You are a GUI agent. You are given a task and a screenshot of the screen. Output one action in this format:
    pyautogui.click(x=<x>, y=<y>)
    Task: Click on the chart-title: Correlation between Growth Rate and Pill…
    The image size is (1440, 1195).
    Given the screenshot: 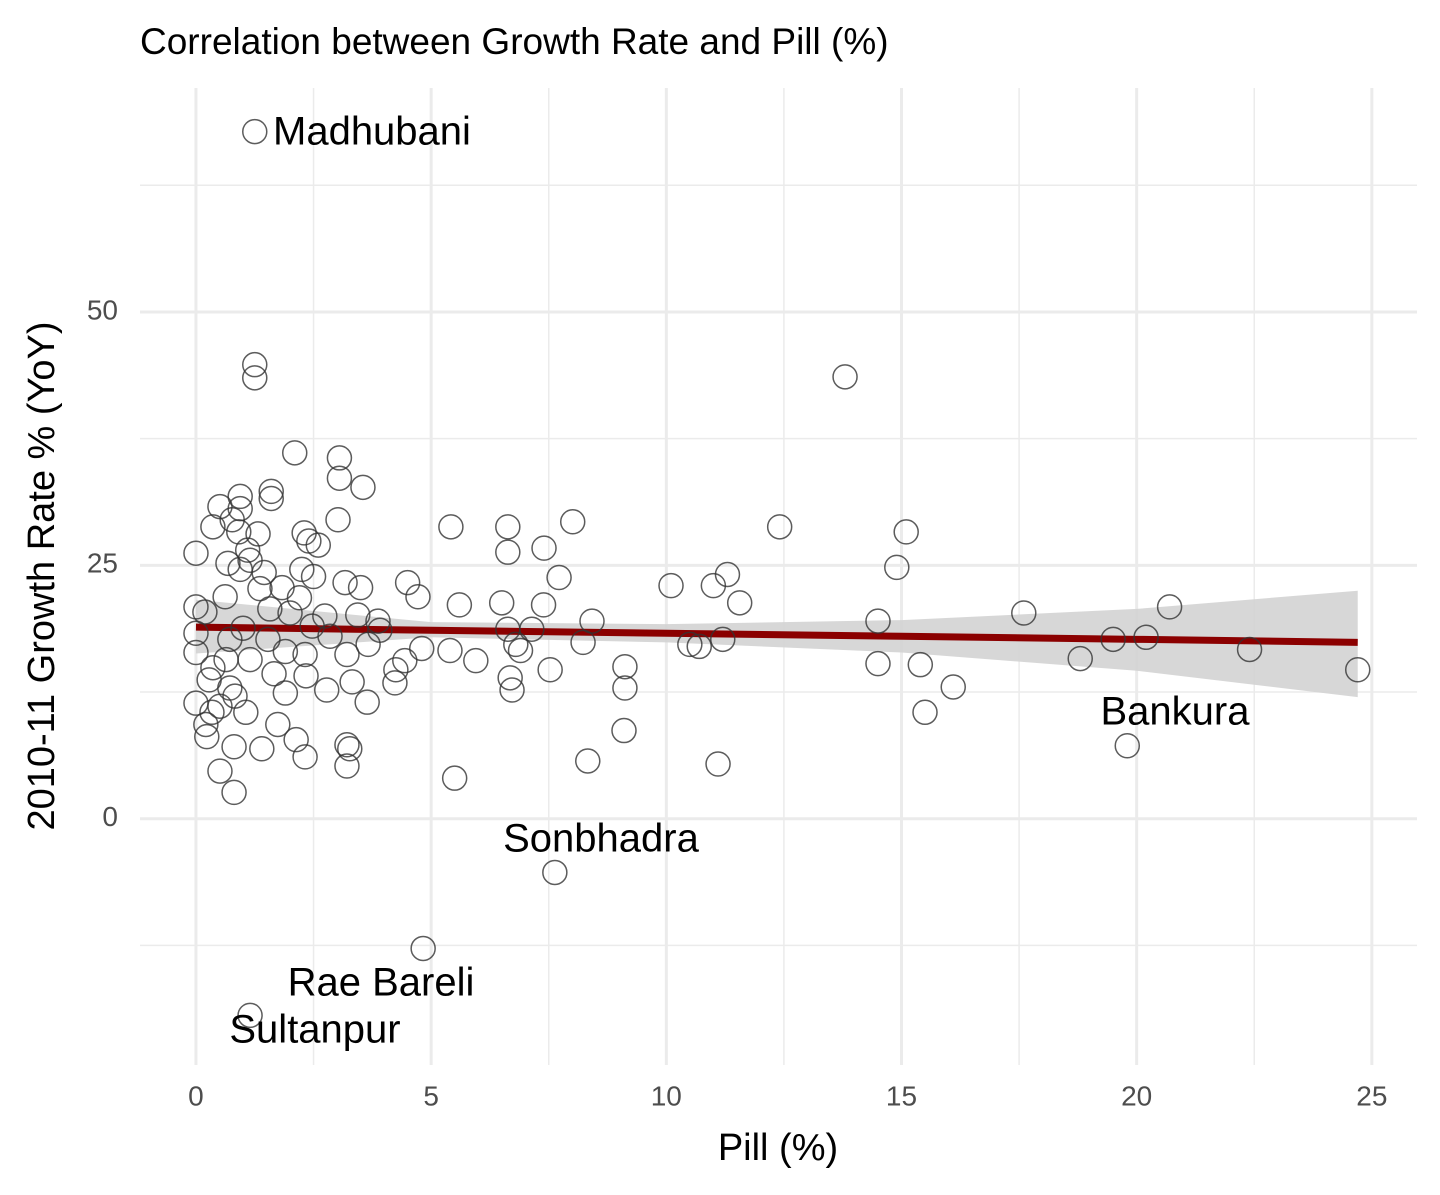 What is the action you would take?
    pyautogui.click(x=514, y=41)
    